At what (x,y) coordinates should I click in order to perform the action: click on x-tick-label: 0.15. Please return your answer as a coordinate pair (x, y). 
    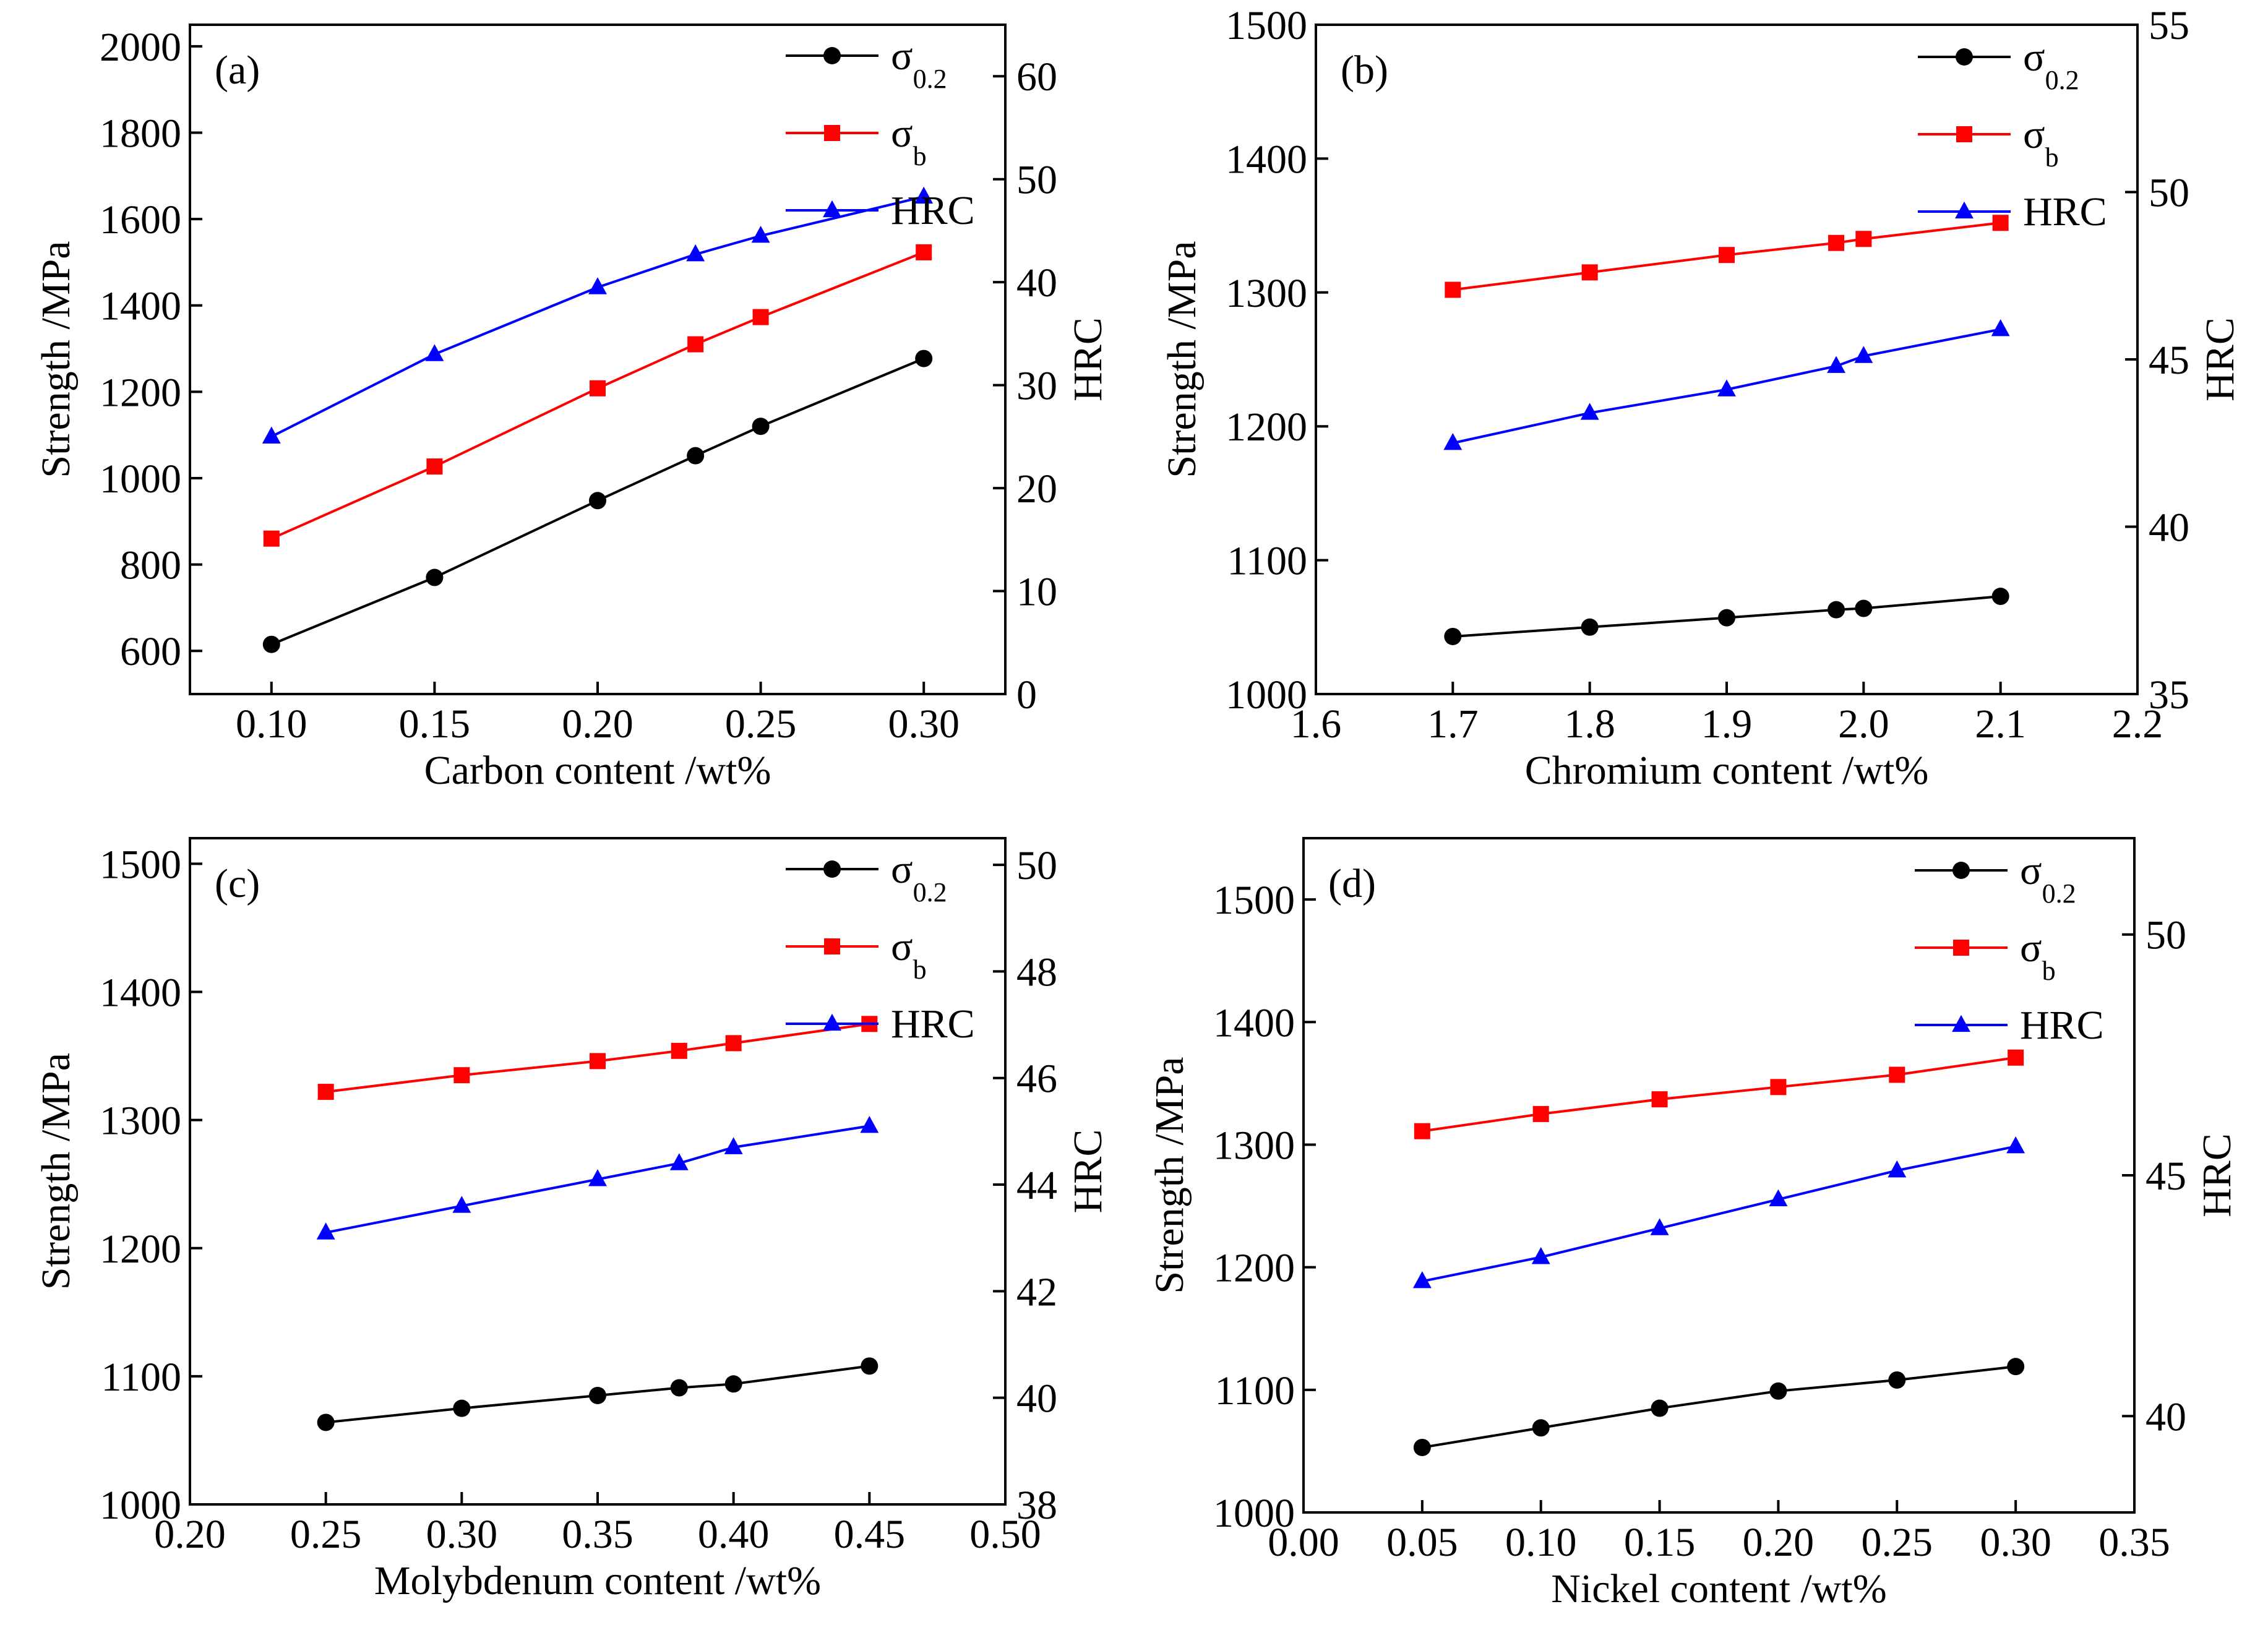
    Looking at the image, I should click on (435, 724).